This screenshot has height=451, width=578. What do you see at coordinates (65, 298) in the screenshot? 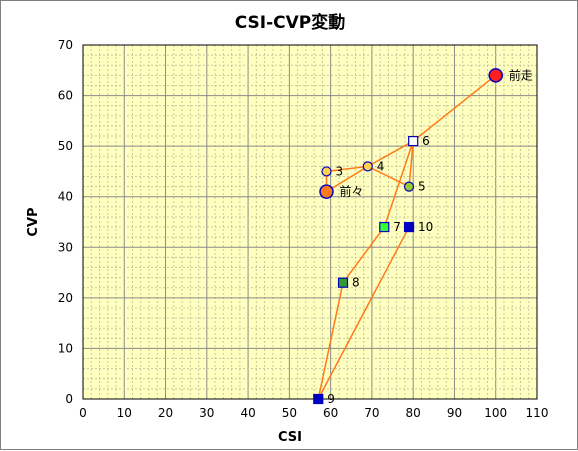
I see `y-tick-label: 20` at bounding box center [65, 298].